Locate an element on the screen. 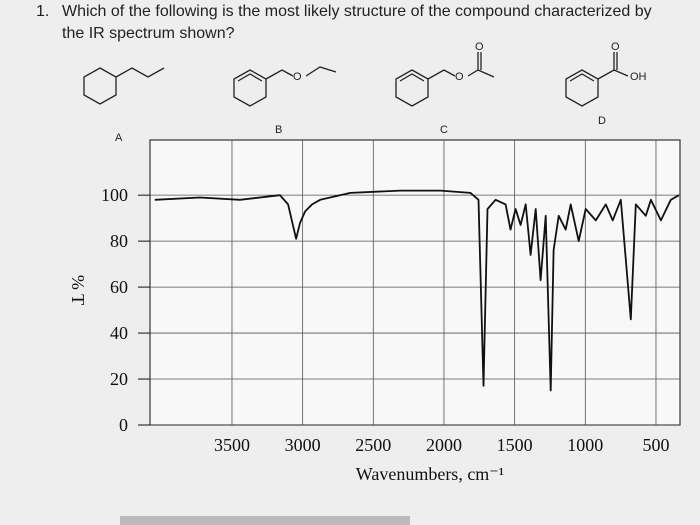 This screenshot has width=700, height=525. structure-c is located at coordinates (445, 79).